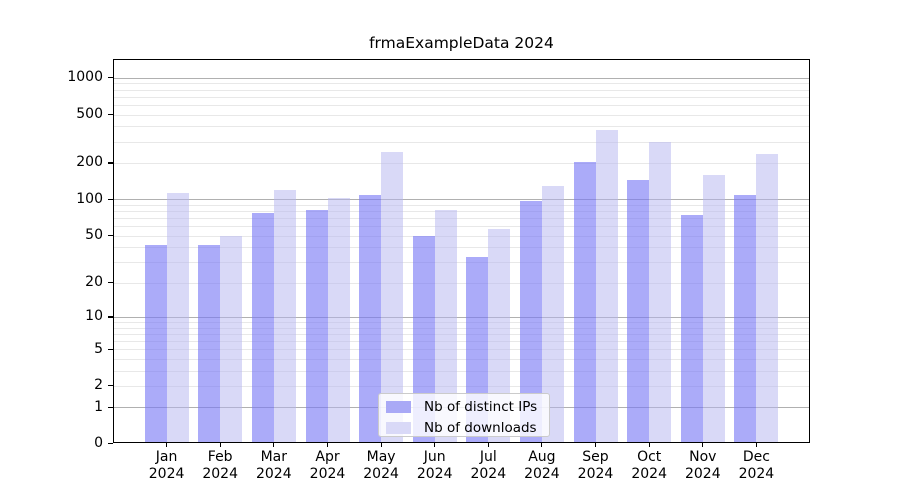 Image resolution: width=900 pixels, height=500 pixels. Describe the element at coordinates (481, 407) in the screenshot. I see `legend-label-ips: Nb of distinct IPs` at that location.